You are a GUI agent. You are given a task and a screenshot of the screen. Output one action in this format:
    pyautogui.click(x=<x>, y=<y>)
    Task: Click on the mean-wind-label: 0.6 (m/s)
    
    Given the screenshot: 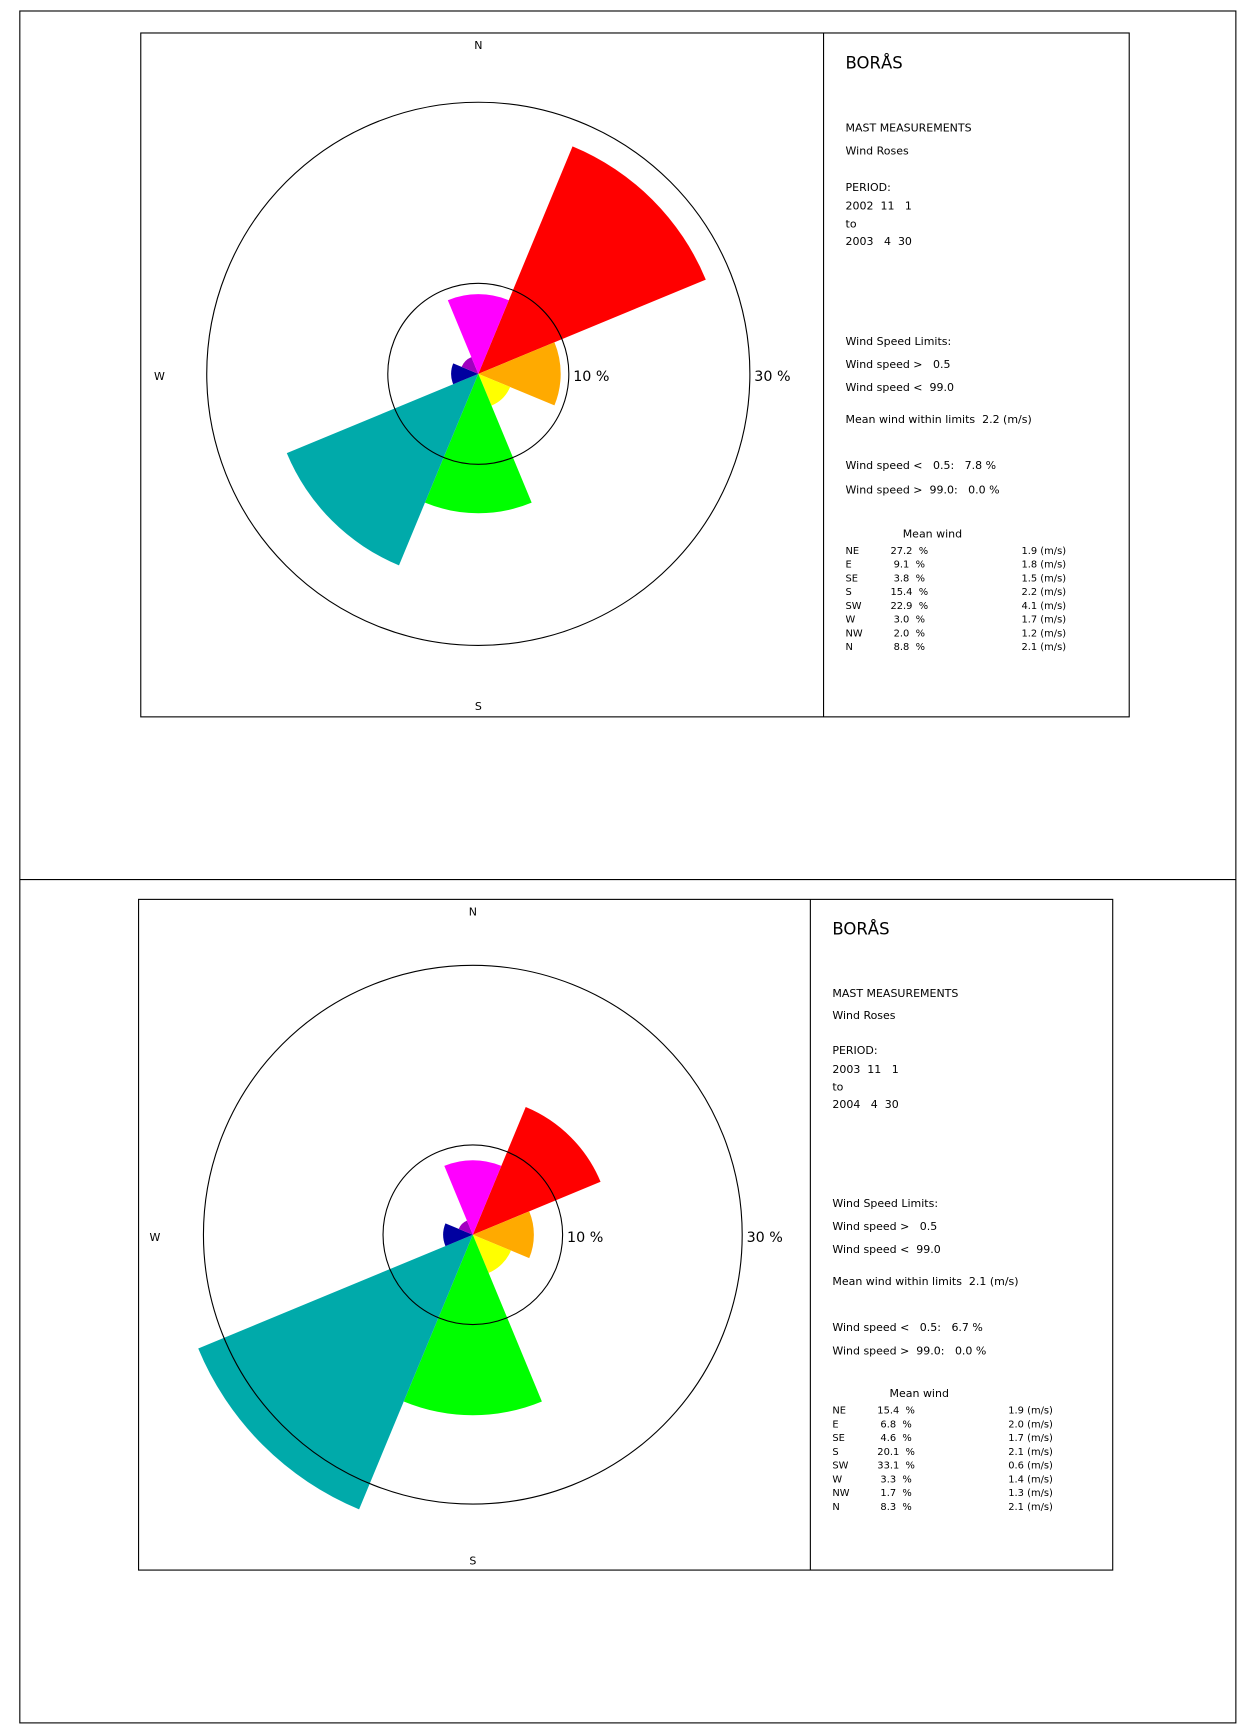 What is the action you would take?
    pyautogui.click(x=1030, y=1466)
    